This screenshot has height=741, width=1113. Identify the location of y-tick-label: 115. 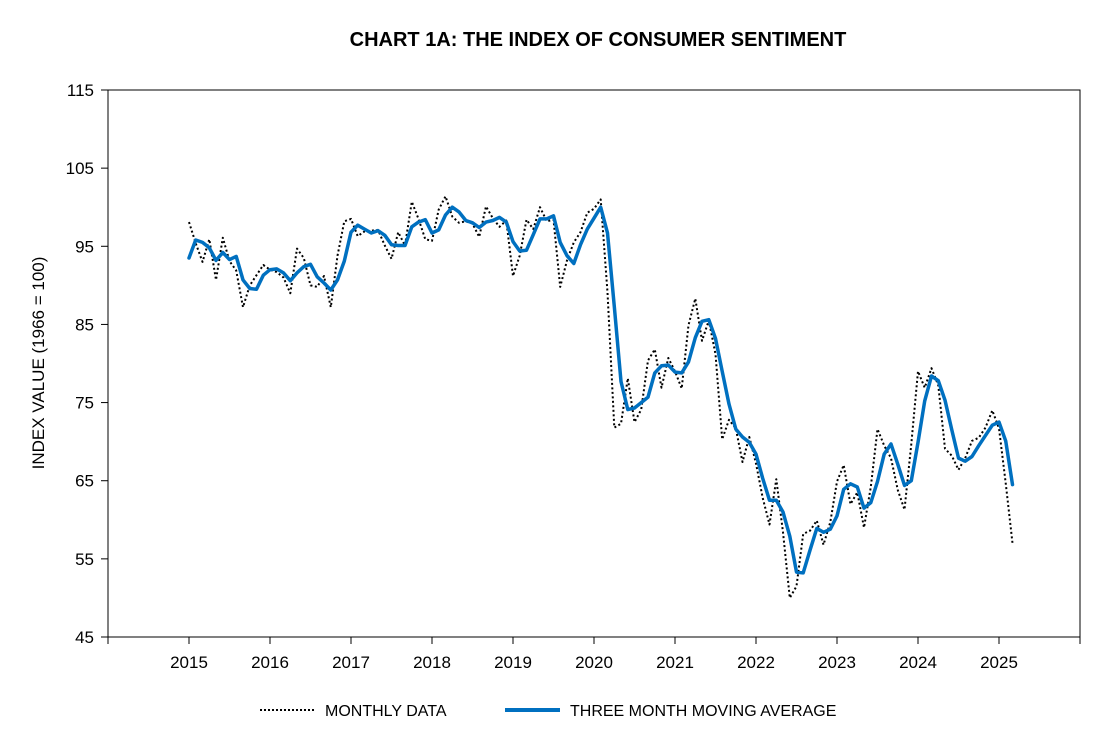
(80, 90).